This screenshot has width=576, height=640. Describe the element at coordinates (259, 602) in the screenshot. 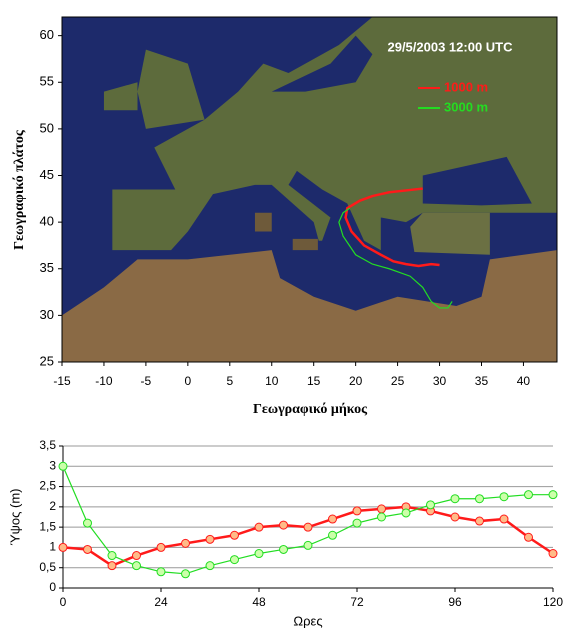

I see `x-tick-label: 48` at that location.